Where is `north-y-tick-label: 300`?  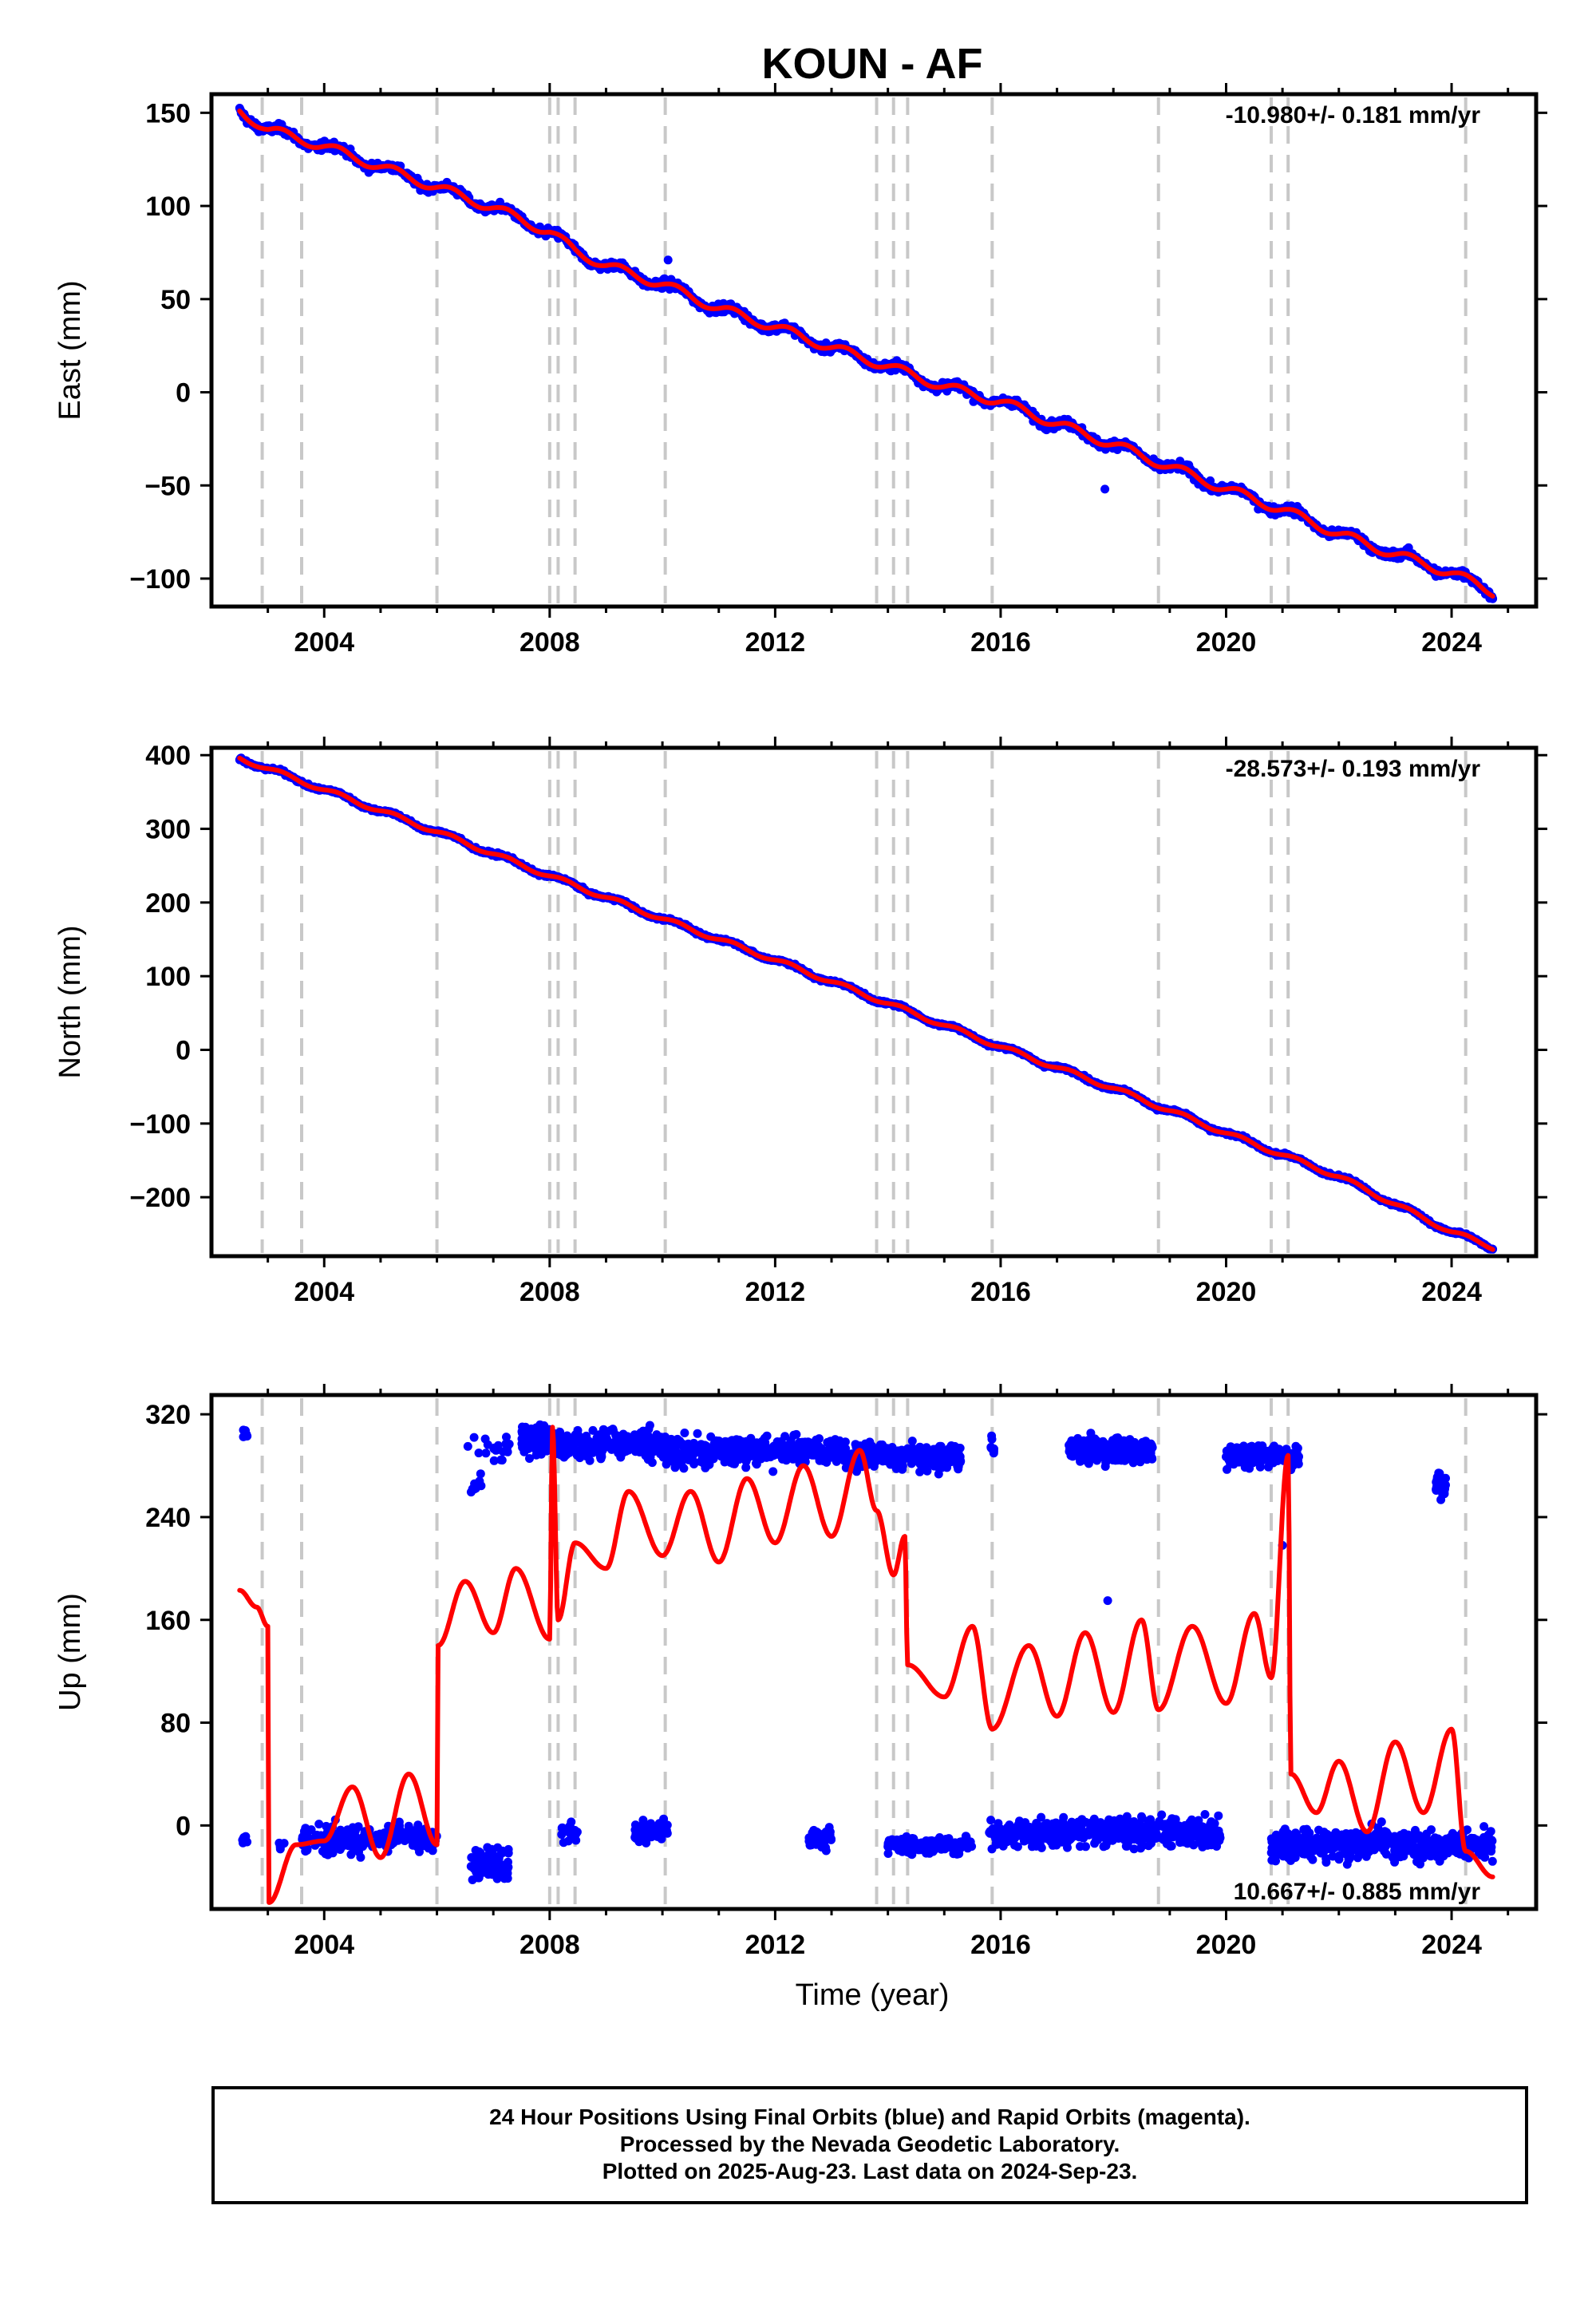
north-y-tick-label: 300 is located at coordinates (168, 830).